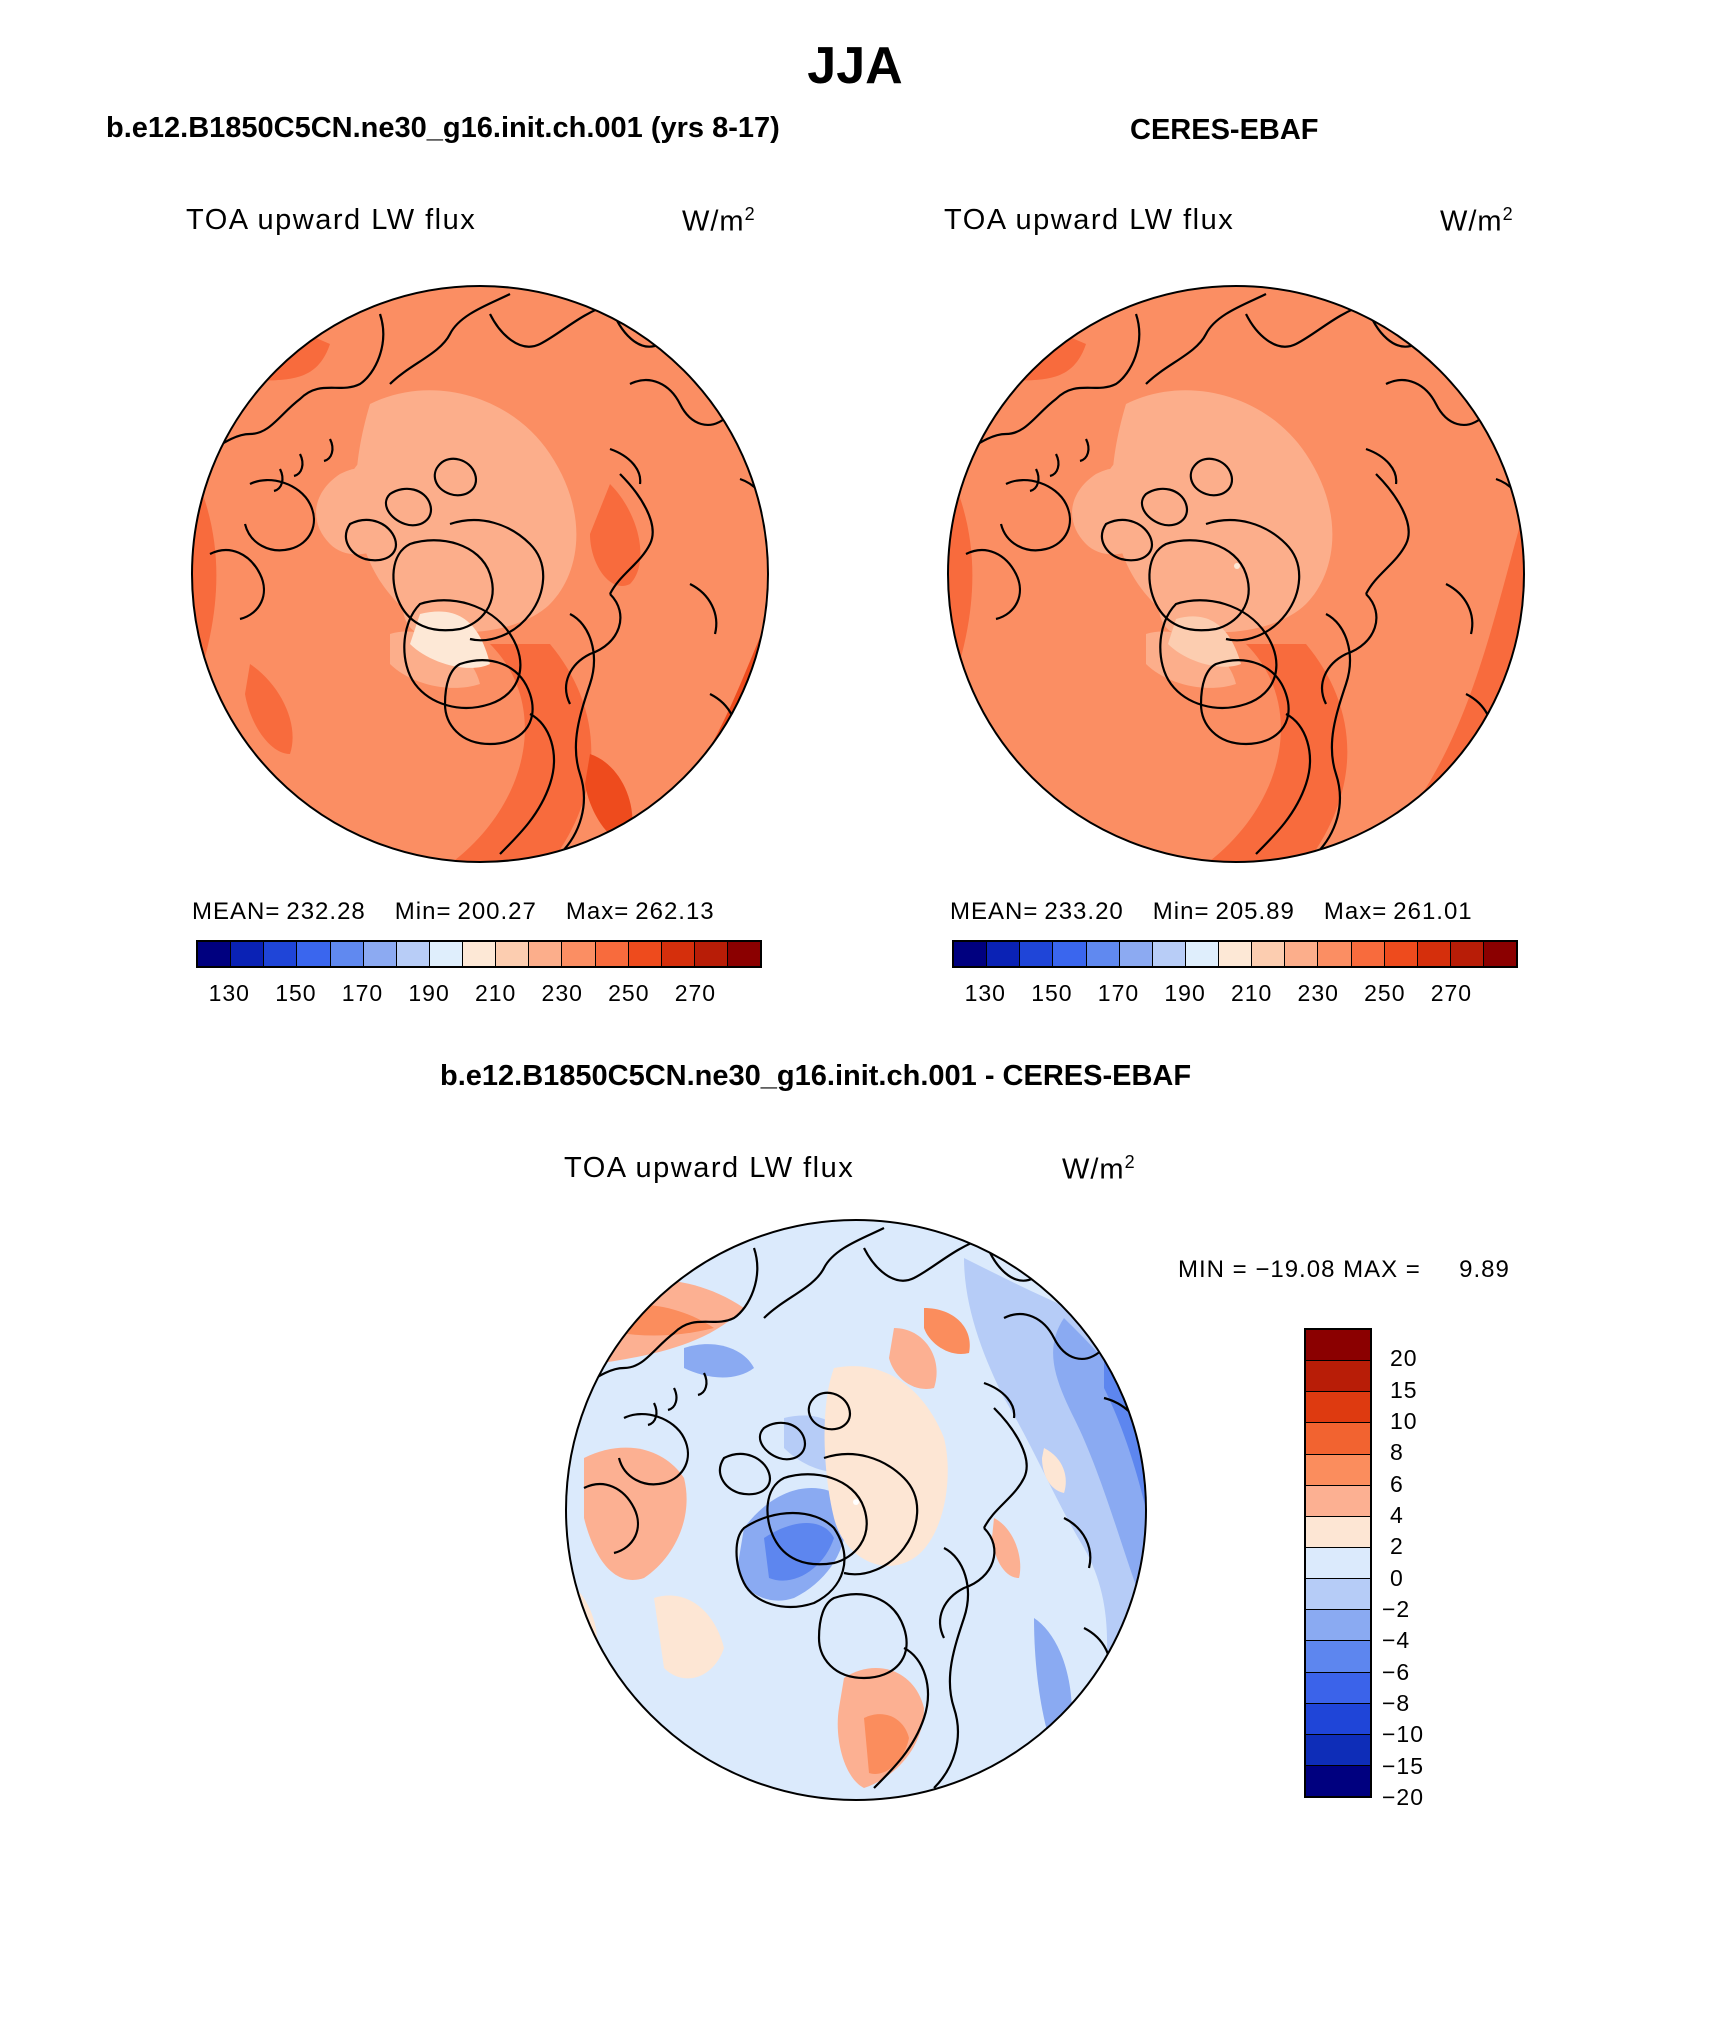 The width and height of the screenshot is (1710, 2022). What do you see at coordinates (331, 220) in the screenshot?
I see `model-variable-label: TOA upward LW flux` at bounding box center [331, 220].